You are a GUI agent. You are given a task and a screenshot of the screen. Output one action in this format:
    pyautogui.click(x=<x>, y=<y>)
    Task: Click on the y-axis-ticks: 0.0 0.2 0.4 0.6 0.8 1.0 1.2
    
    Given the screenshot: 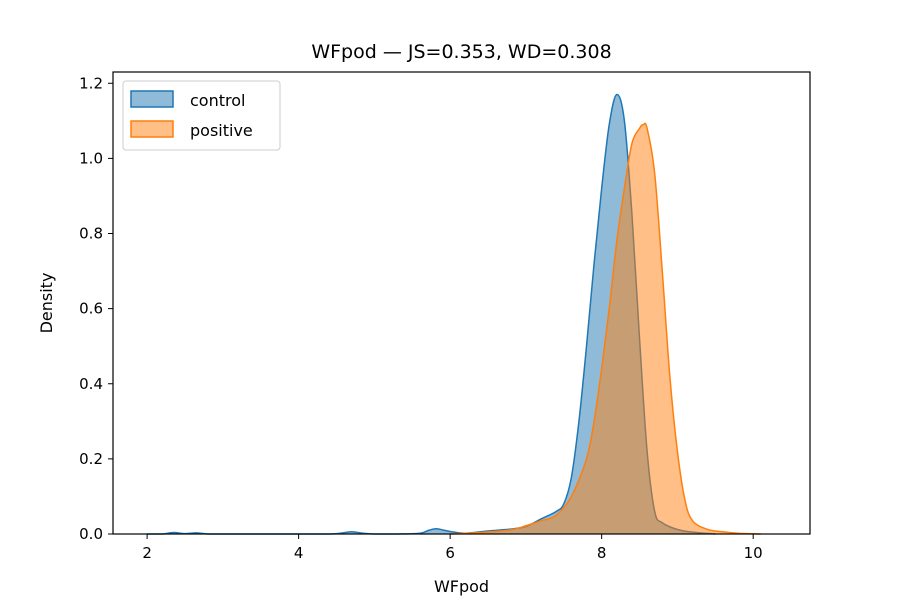 What is the action you would take?
    pyautogui.click(x=96, y=308)
    